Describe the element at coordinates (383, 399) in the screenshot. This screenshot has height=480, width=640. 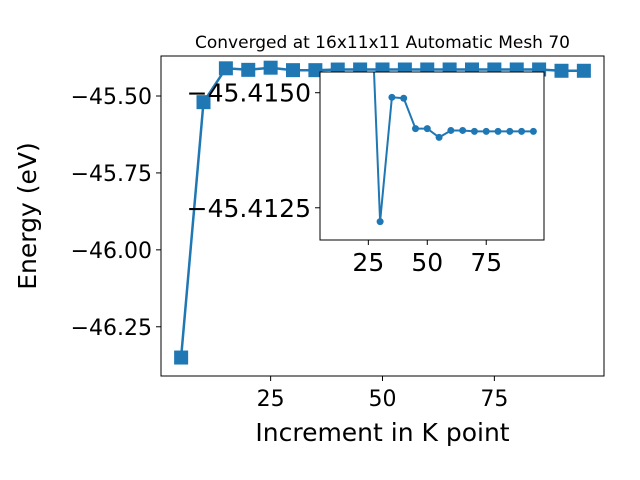
I see `x-tick-label: 50` at that location.